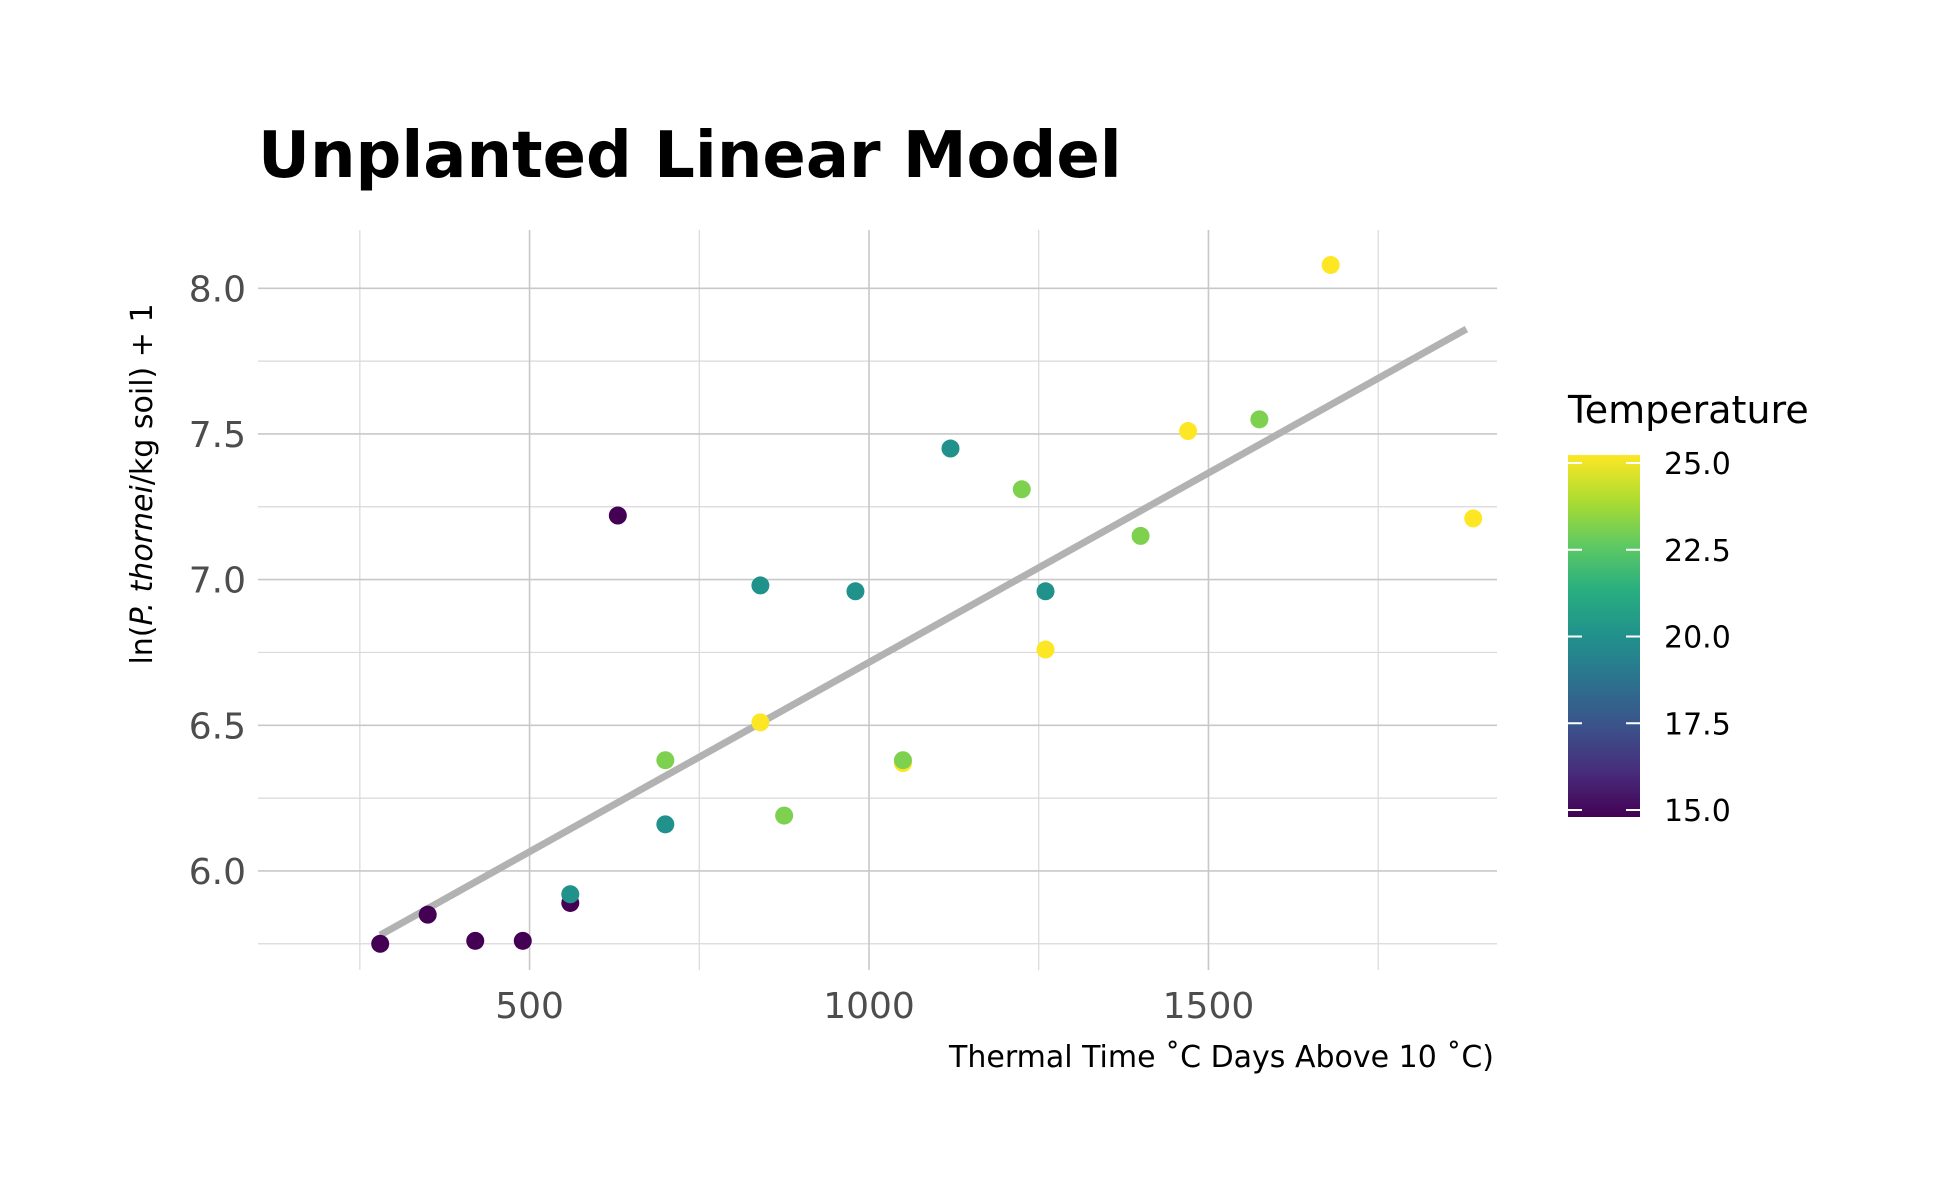 This screenshot has height=1199, width=1950. I want to click on y-axis-ticks: 6.0 6.5 7.0 7.5 8.0, so click(217, 581).